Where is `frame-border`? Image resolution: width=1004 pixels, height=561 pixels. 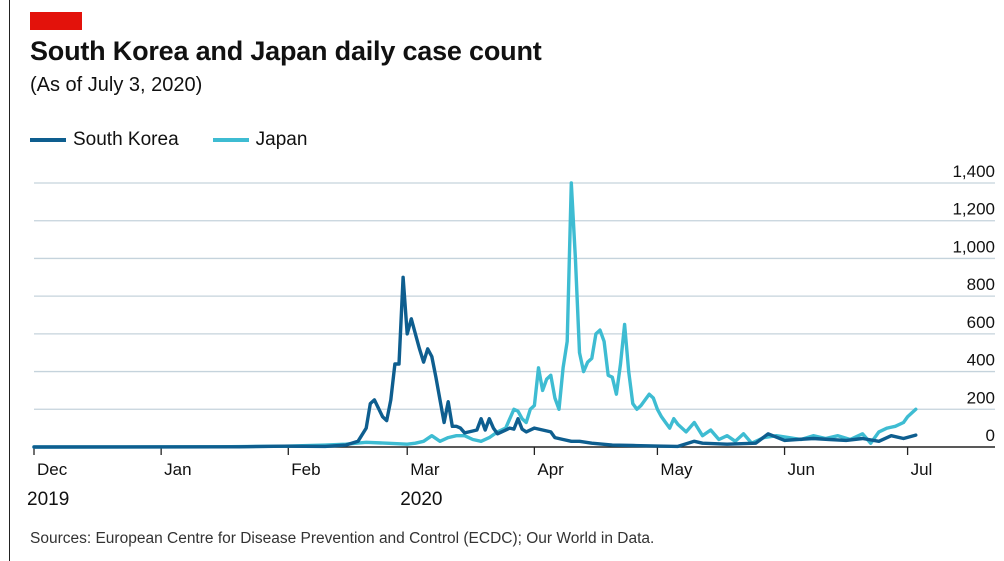 frame-border is located at coordinates (9, 280).